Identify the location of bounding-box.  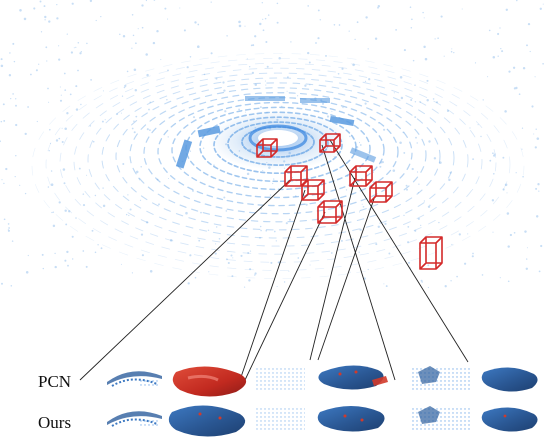
(330, 143).